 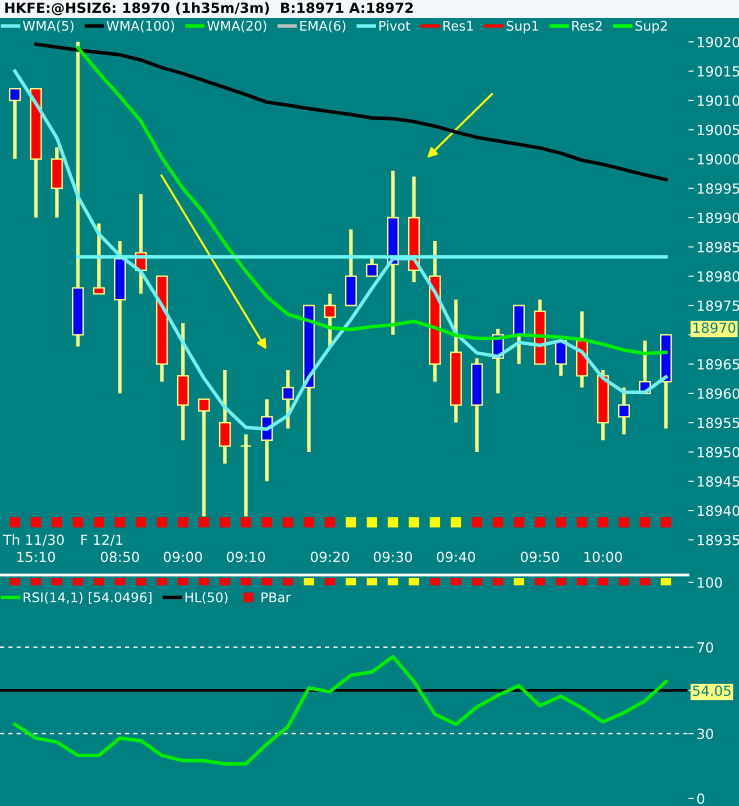 What do you see at coordinates (236, 26) in the screenshot?
I see `legend-label: WMA(20)` at bounding box center [236, 26].